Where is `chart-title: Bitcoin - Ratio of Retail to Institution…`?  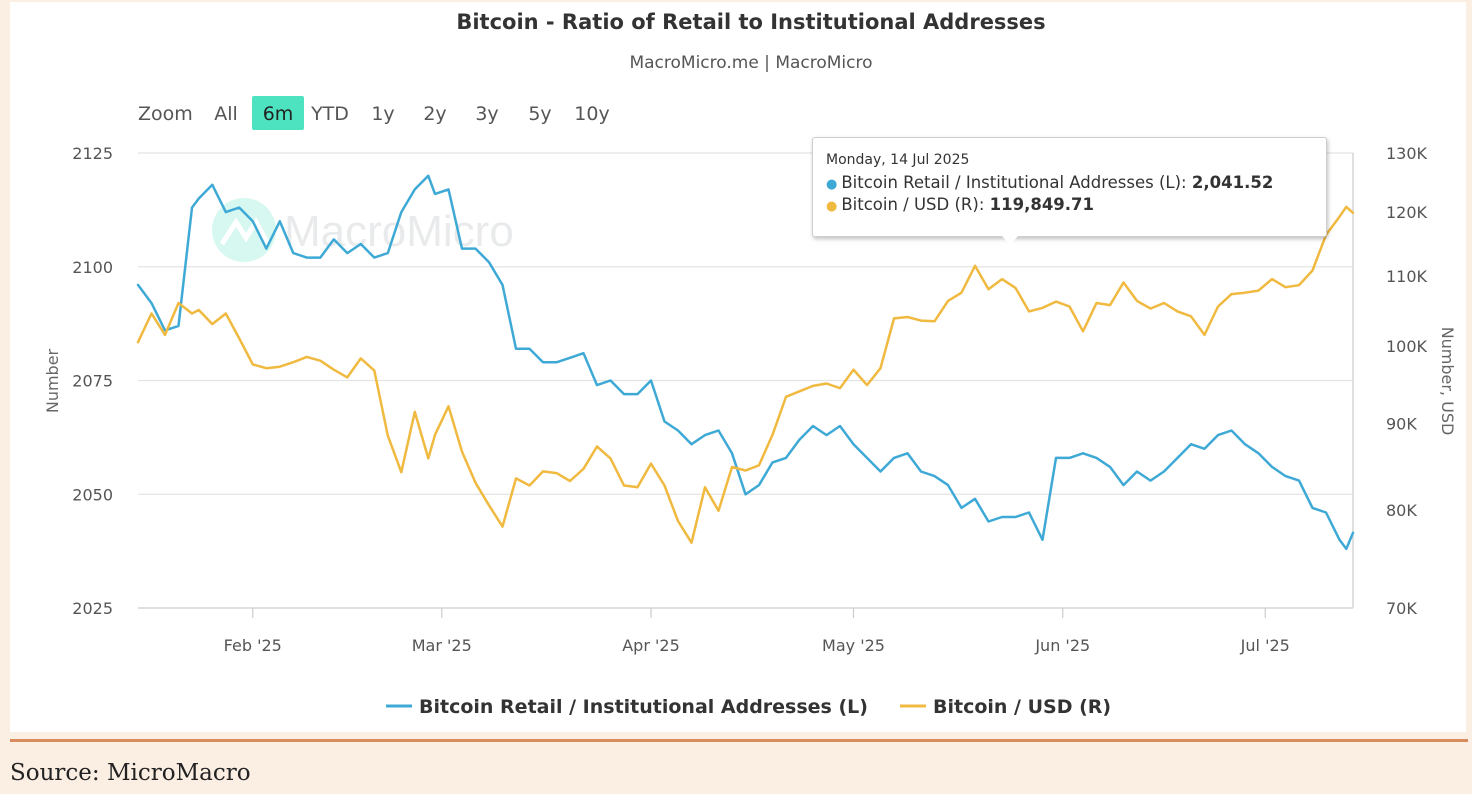
chart-title: Bitcoin - Ratio of Retail to Institution… is located at coordinates (750, 22).